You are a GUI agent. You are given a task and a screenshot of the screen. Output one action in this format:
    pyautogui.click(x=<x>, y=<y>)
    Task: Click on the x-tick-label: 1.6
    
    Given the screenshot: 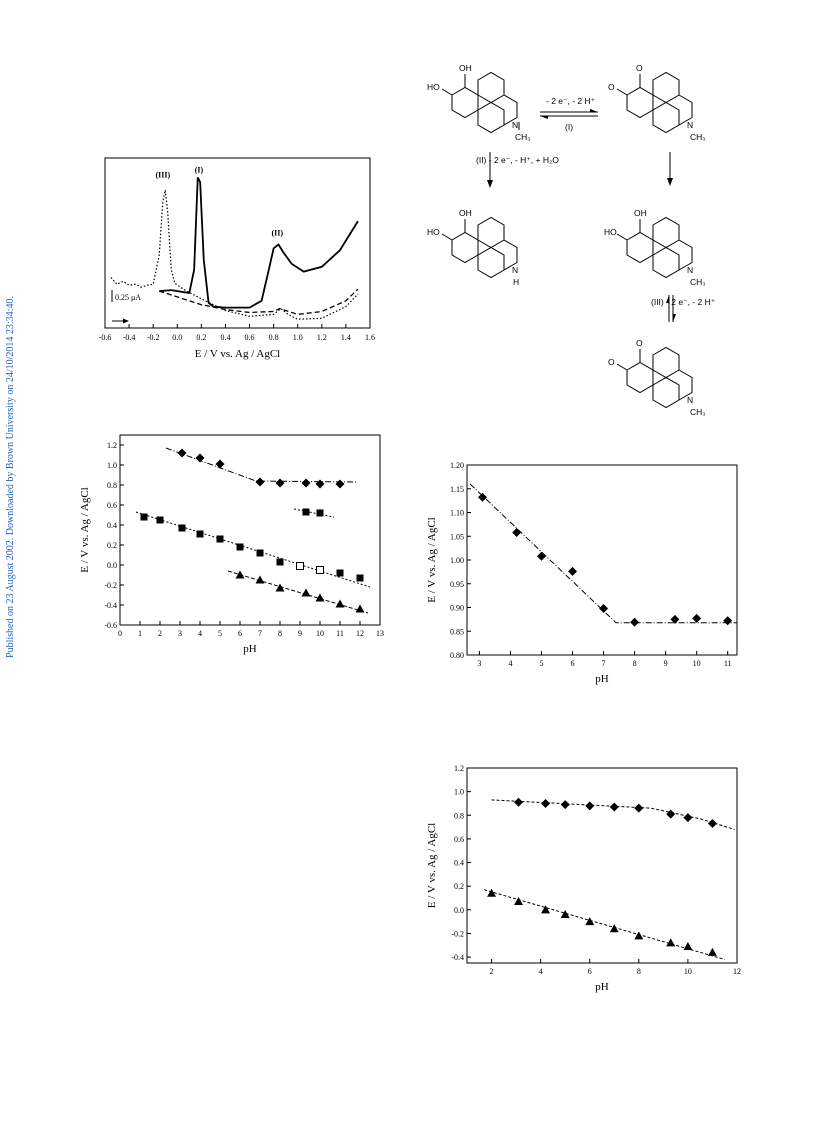 What is the action you would take?
    pyautogui.click(x=370, y=337)
    